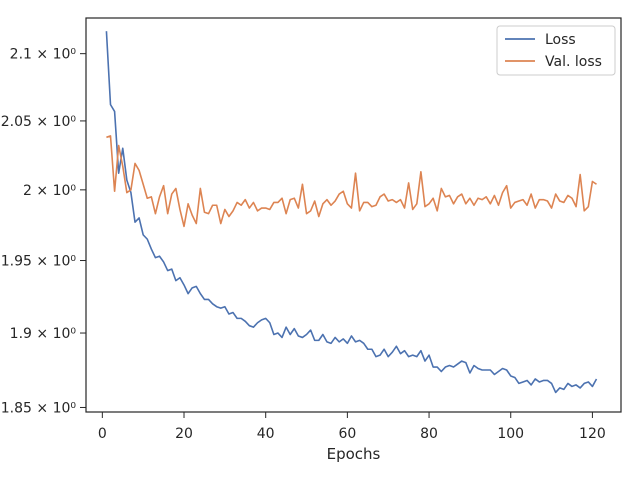  Describe the element at coordinates (43, 334) in the screenshot. I see `y-tick-label: 1.9 × 10⁰` at that location.